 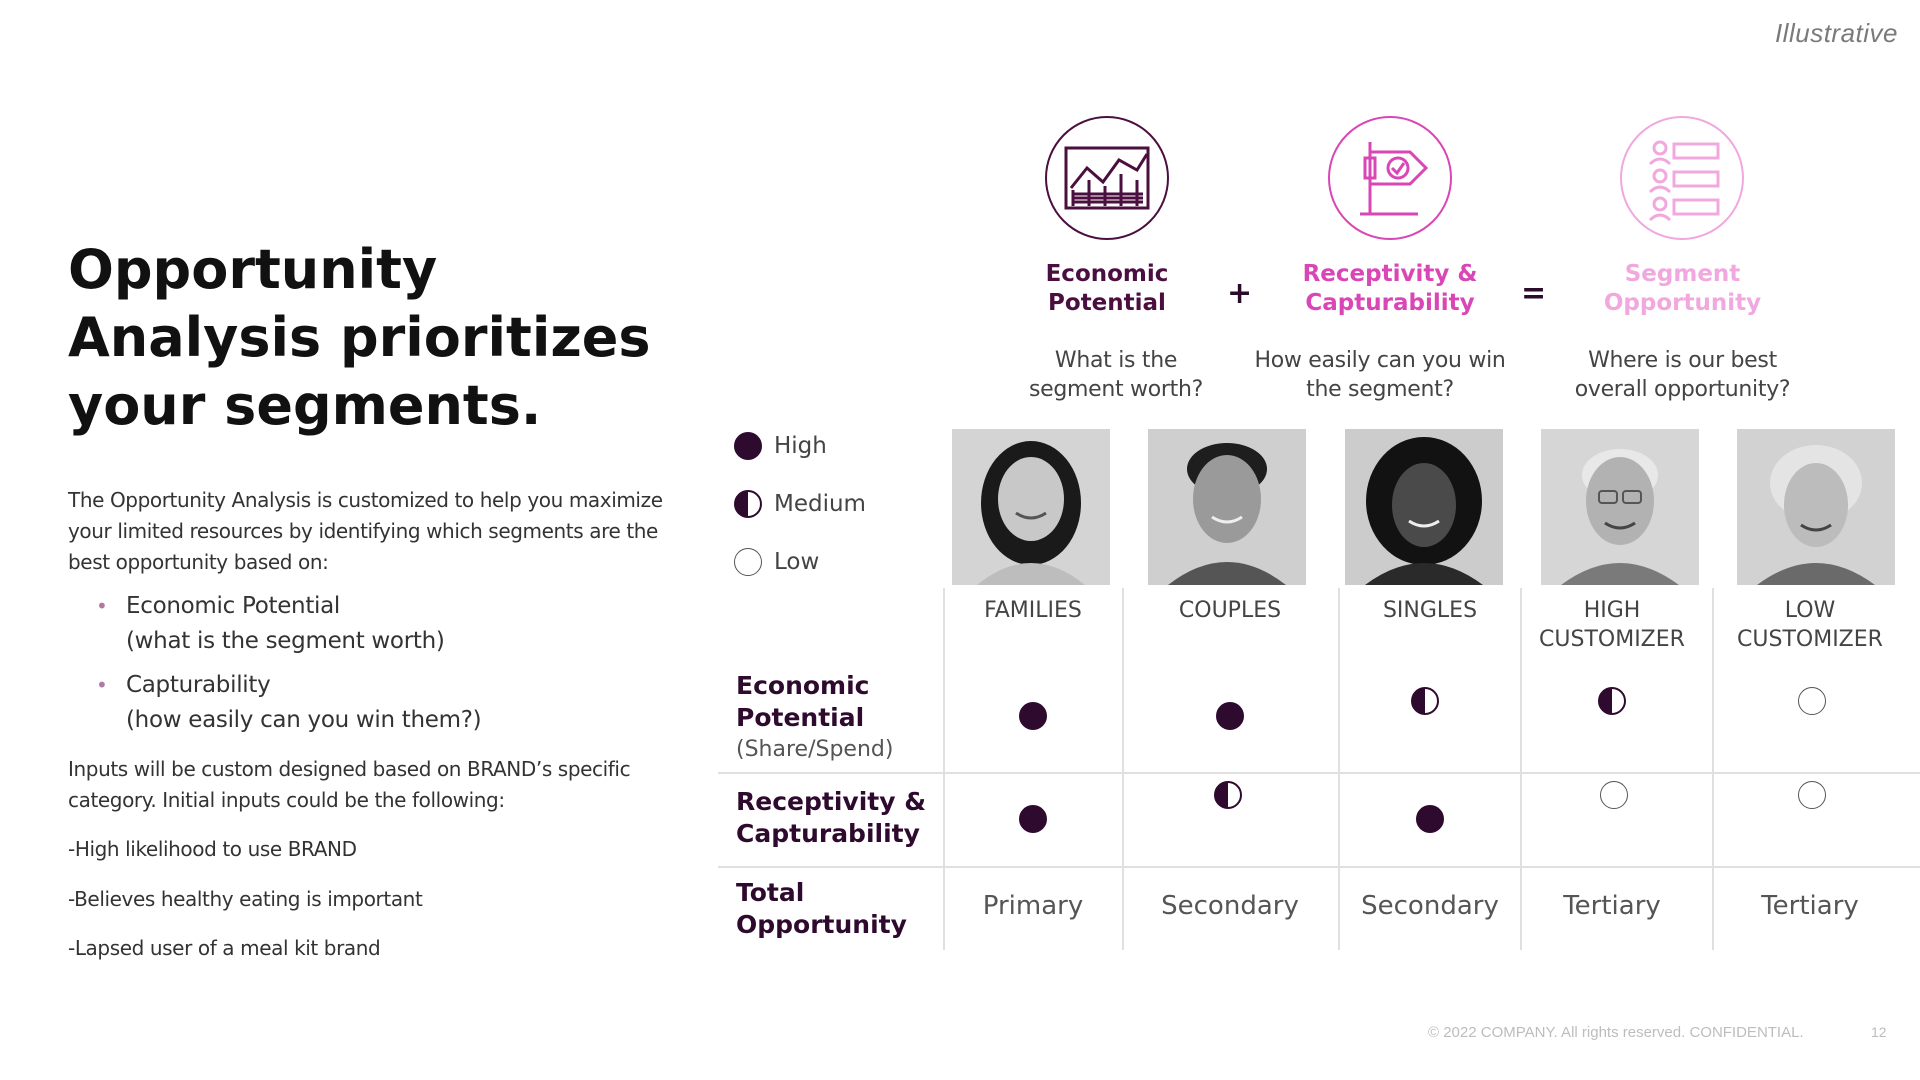 What do you see at coordinates (1879, 1032) in the screenshot?
I see `page-number: 12` at bounding box center [1879, 1032].